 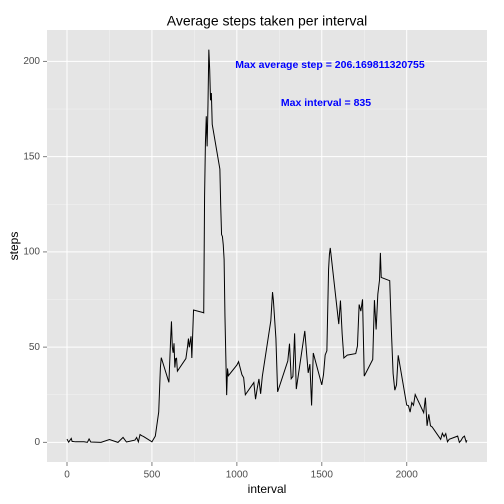 I want to click on annotation: Max interval = 835, so click(x=326, y=103).